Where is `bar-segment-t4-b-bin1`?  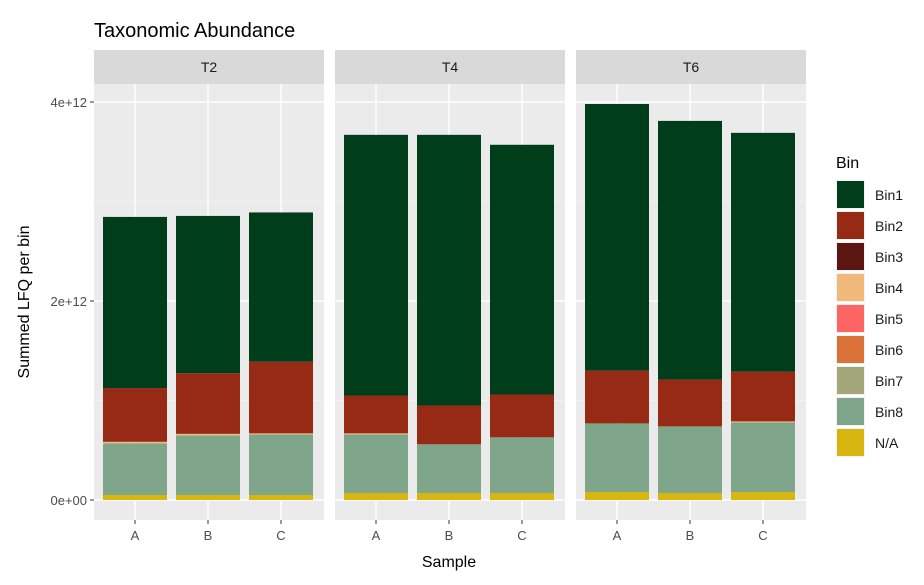
bar-segment-t4-b-bin1 is located at coordinates (449, 270).